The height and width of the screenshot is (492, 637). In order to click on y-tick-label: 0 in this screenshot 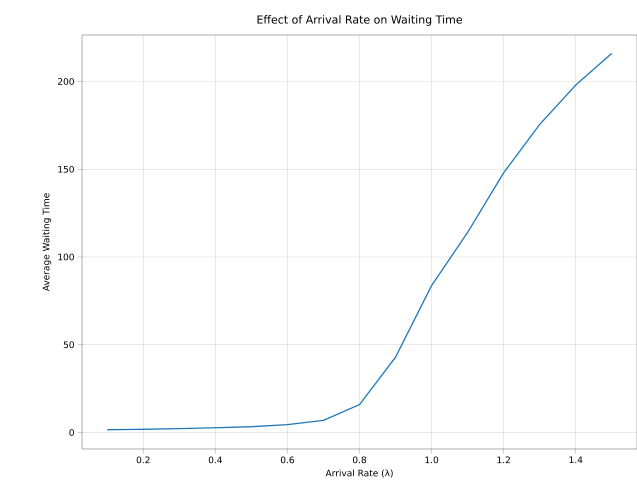, I will do `click(71, 432)`.